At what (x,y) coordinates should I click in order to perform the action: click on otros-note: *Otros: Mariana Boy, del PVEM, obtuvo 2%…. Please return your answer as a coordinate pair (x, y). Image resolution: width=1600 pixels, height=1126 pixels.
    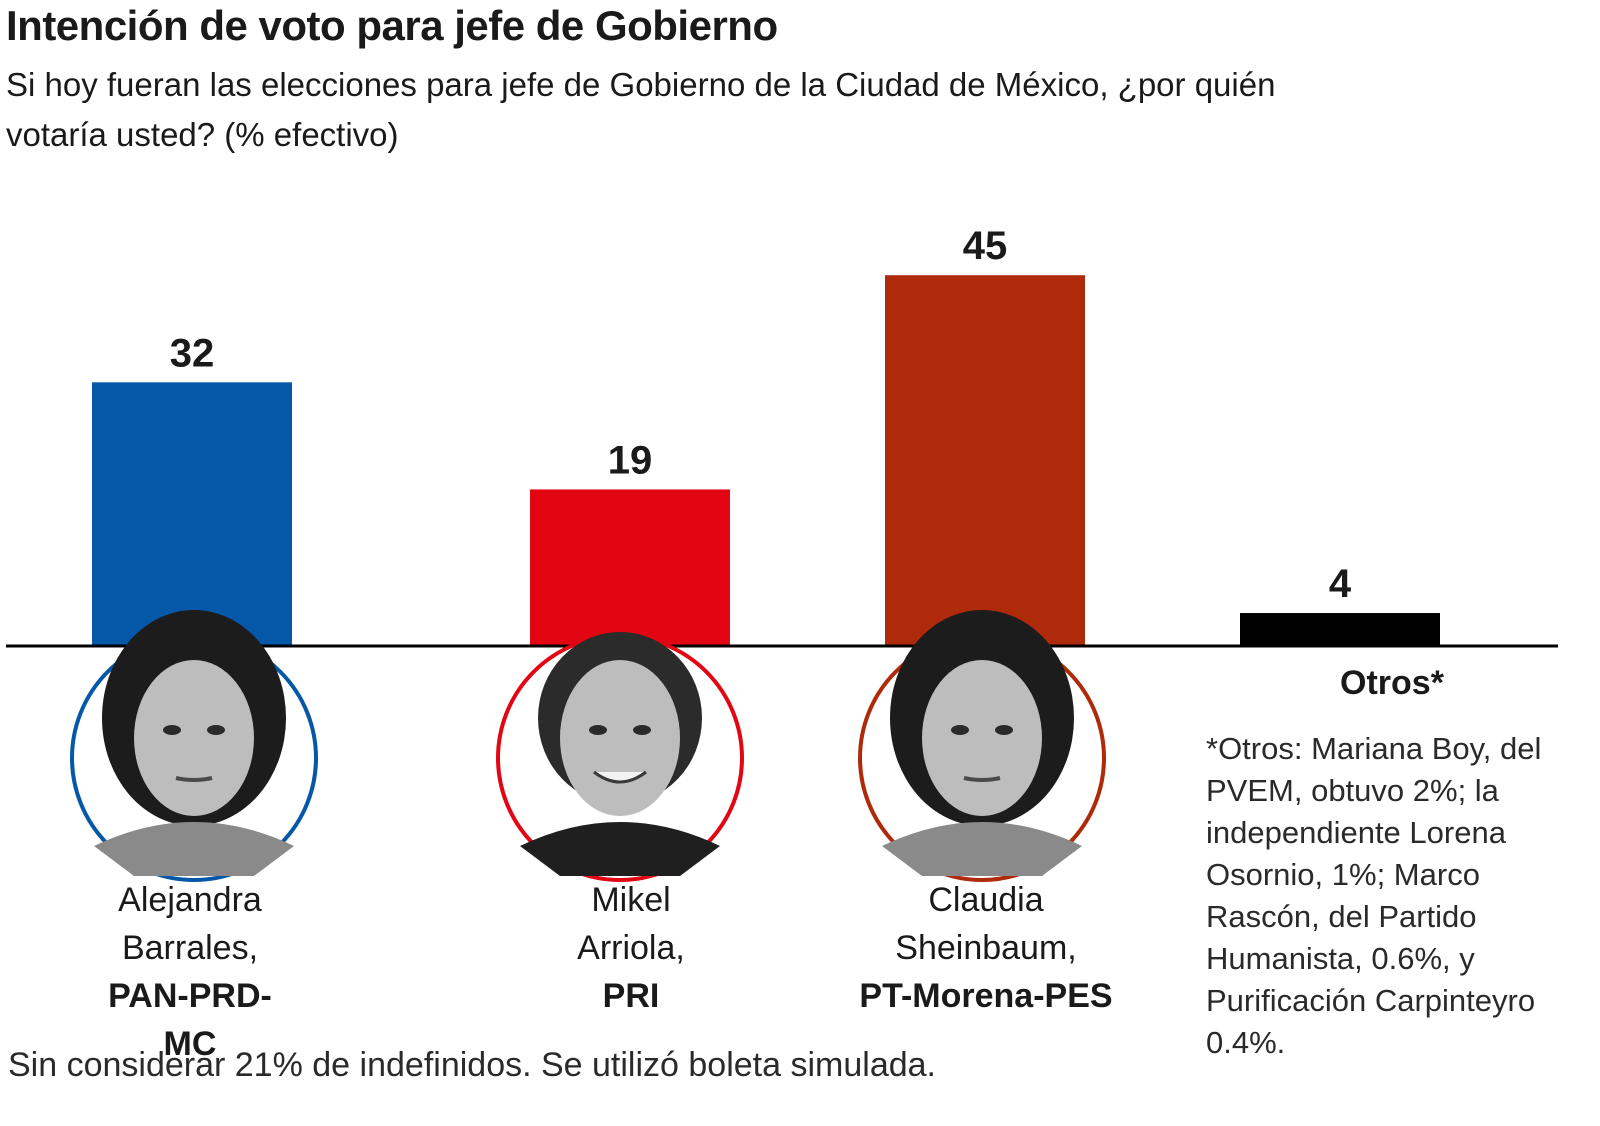
    Looking at the image, I should click on (1374, 895).